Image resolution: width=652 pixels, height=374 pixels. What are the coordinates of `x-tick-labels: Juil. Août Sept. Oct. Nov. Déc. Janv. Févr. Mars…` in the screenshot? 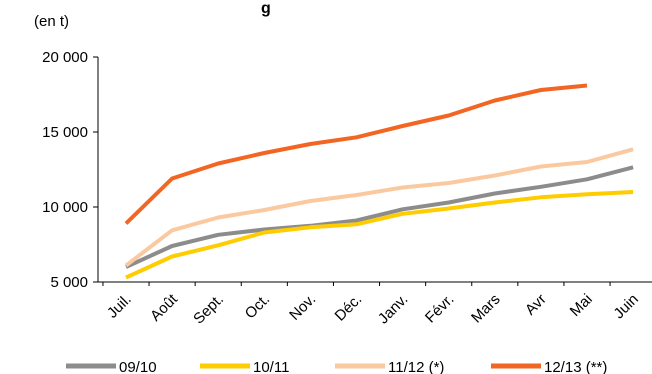 It's located at (373, 308).